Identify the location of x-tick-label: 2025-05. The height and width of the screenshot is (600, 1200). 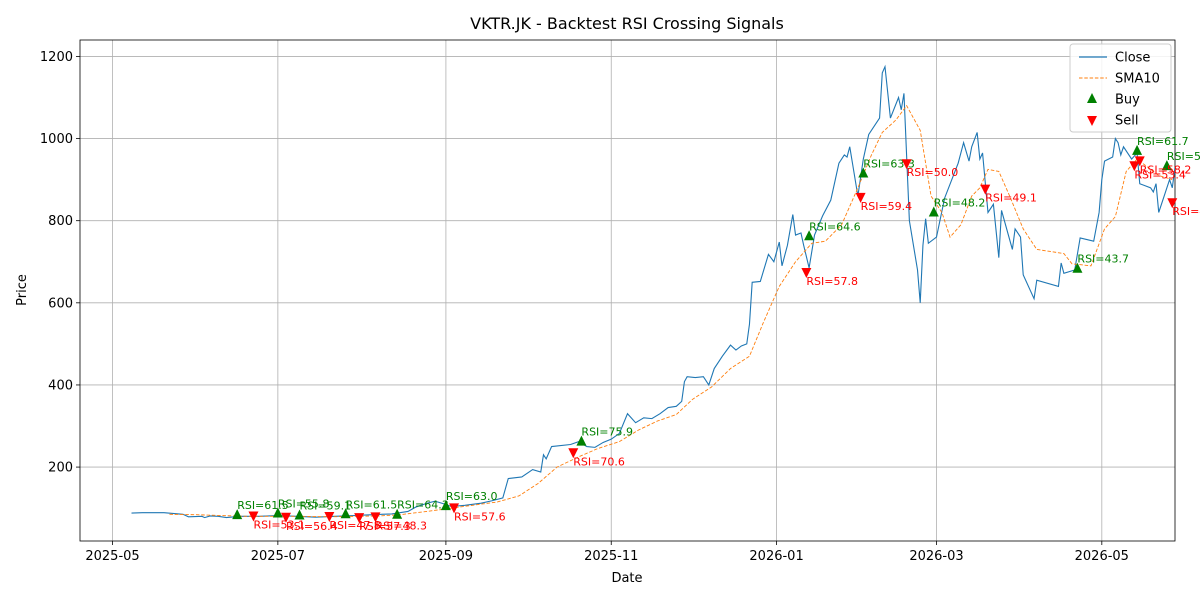
(112, 556).